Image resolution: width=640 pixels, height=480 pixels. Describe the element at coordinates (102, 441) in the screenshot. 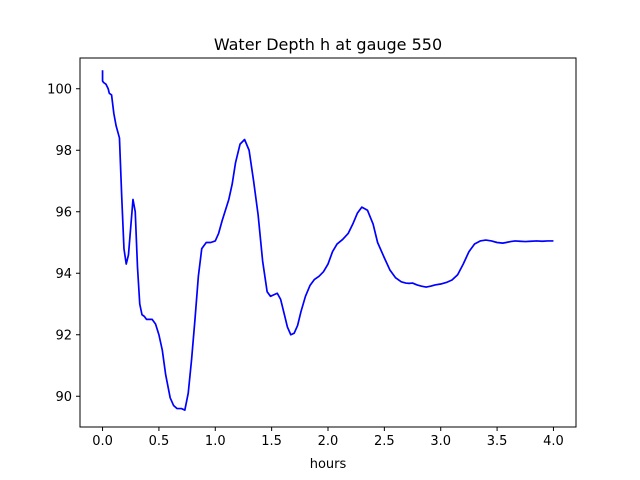

I see `x-tick-label: 0.0` at that location.